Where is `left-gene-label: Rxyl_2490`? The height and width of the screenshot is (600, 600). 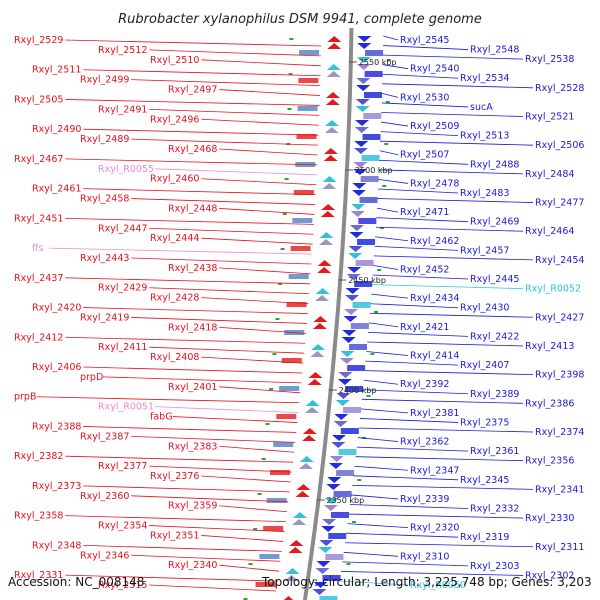 left-gene-label: Rxyl_2490 is located at coordinates (56, 129).